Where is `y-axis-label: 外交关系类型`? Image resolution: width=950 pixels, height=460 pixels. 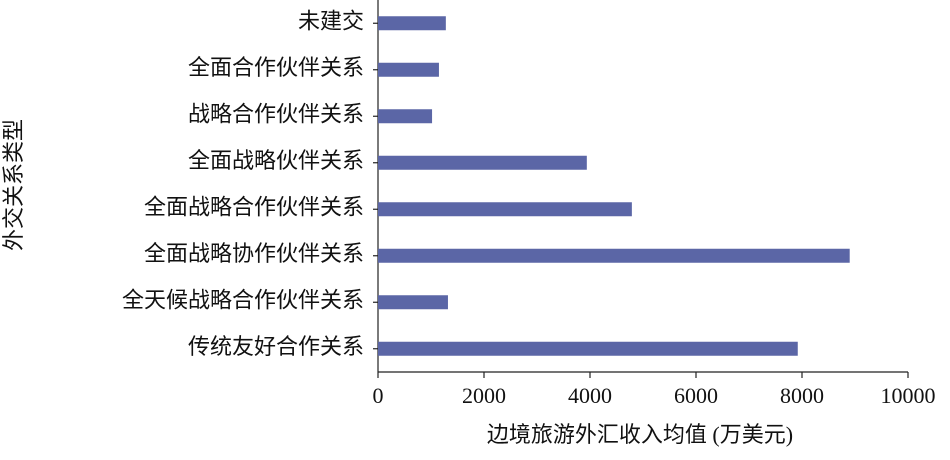
y-axis-label: 外交关系类型 is located at coordinates (13, 185).